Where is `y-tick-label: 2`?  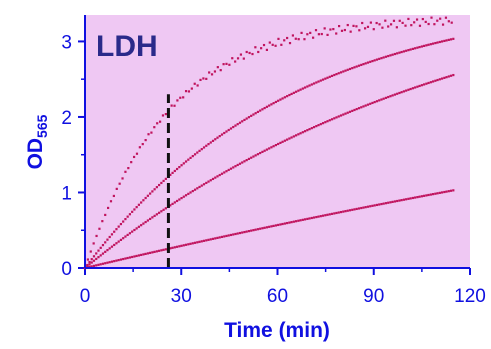 y-tick-label: 2 is located at coordinates (66, 118).